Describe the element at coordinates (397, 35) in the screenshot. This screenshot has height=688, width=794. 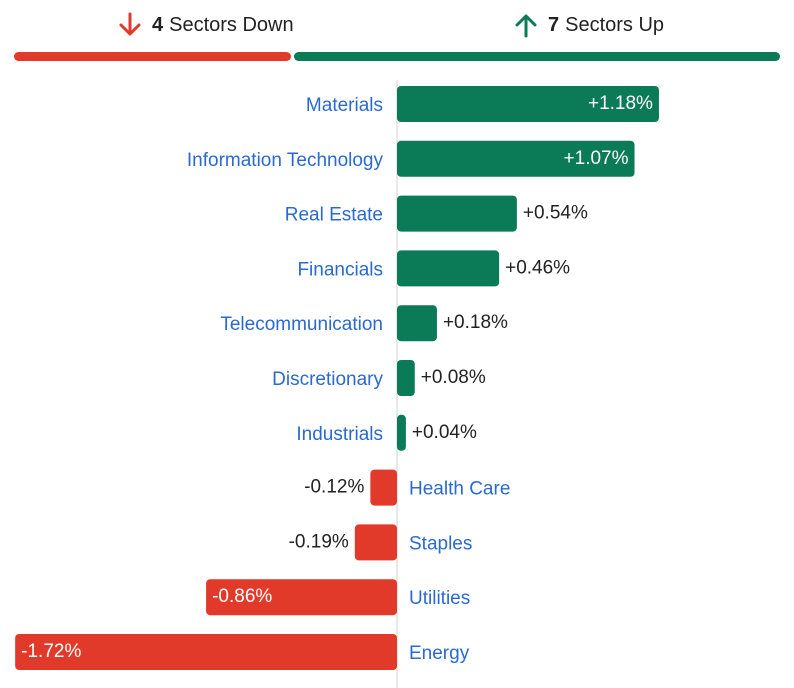
I see `sector-summary-header: 4 Sectors Down 7 Sectors Up` at that location.